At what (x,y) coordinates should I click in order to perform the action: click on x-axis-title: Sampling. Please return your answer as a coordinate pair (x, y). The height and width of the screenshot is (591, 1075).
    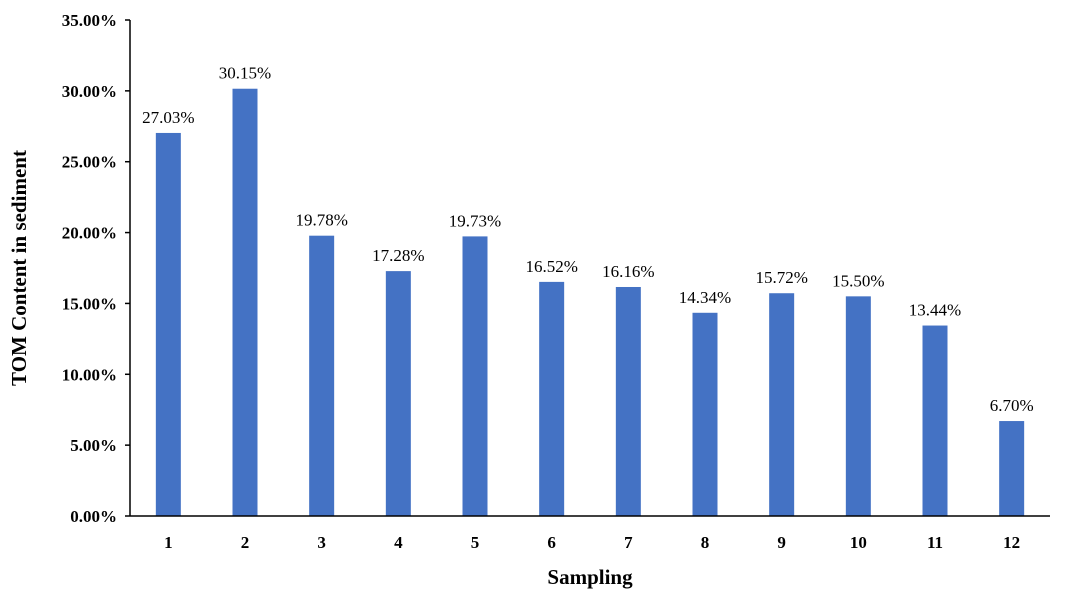
    Looking at the image, I should click on (590, 577).